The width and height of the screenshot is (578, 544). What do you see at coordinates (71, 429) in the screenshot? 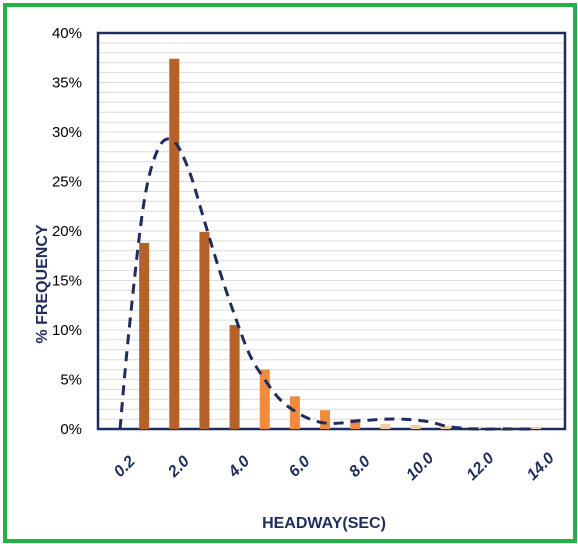
I see `y-tick-label: 0%` at bounding box center [71, 429].